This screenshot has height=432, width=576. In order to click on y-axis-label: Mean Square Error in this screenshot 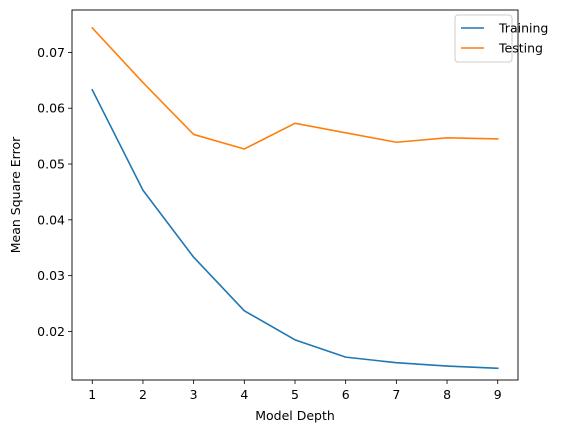, I will do `click(15, 194)`.